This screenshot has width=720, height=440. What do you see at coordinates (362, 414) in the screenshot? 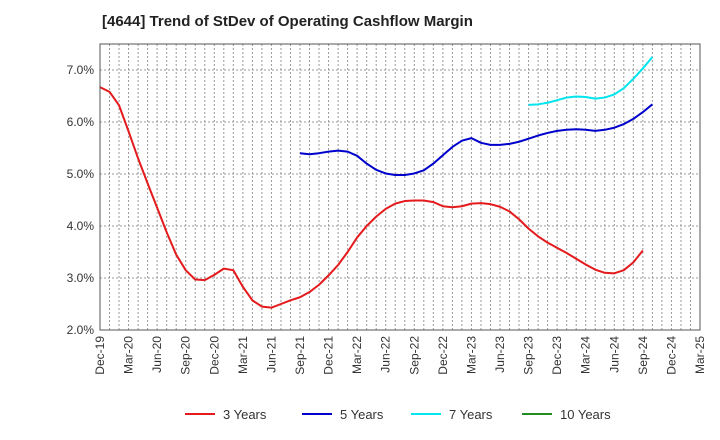
I see `legend-label: 5 Years` at bounding box center [362, 414].